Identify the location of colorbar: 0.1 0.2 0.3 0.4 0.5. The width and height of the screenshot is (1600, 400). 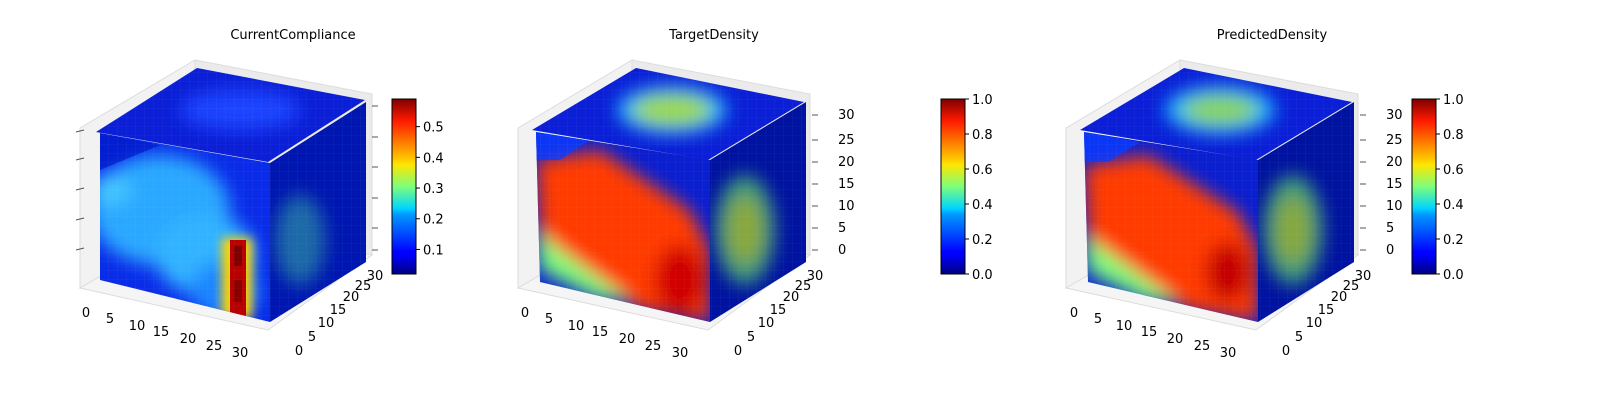
(417, 186).